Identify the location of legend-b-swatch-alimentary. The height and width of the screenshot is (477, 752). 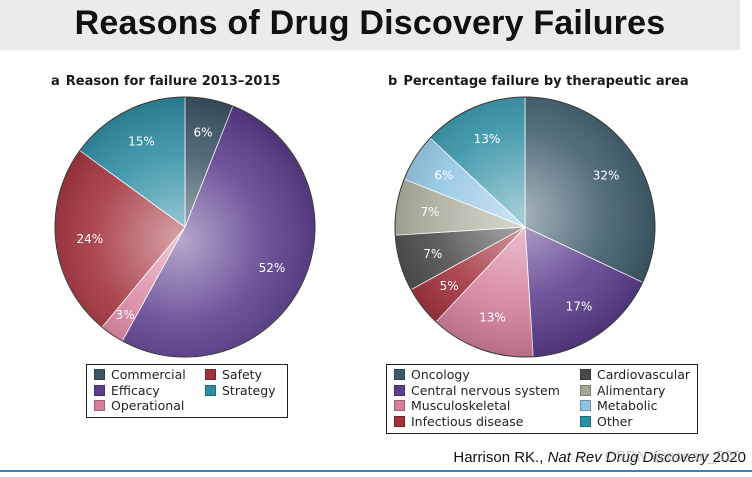
(585, 390).